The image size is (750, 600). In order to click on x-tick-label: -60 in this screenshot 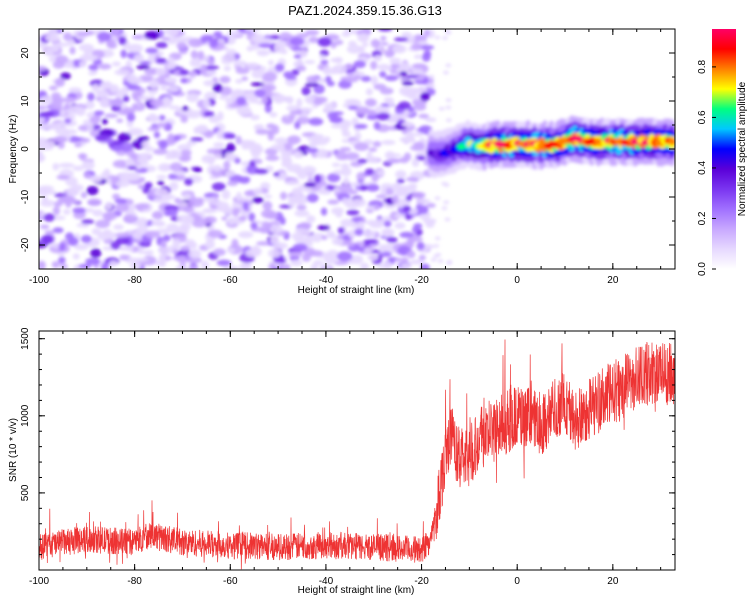, I will do `click(230, 581)`.